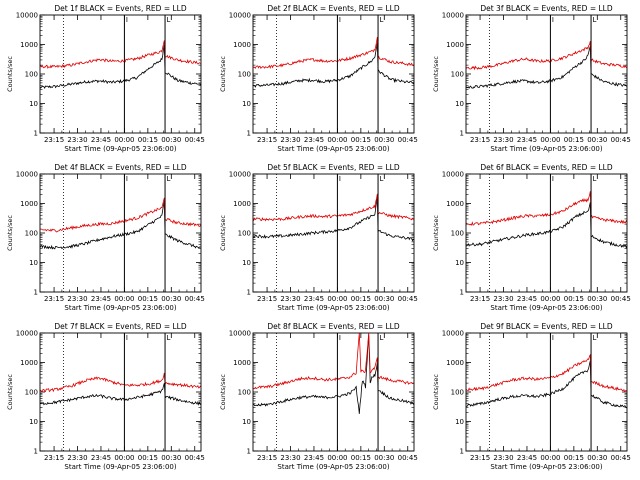  I want to click on panel-title: Det 8f BLACK = Events, RED = LLD, so click(333, 326).